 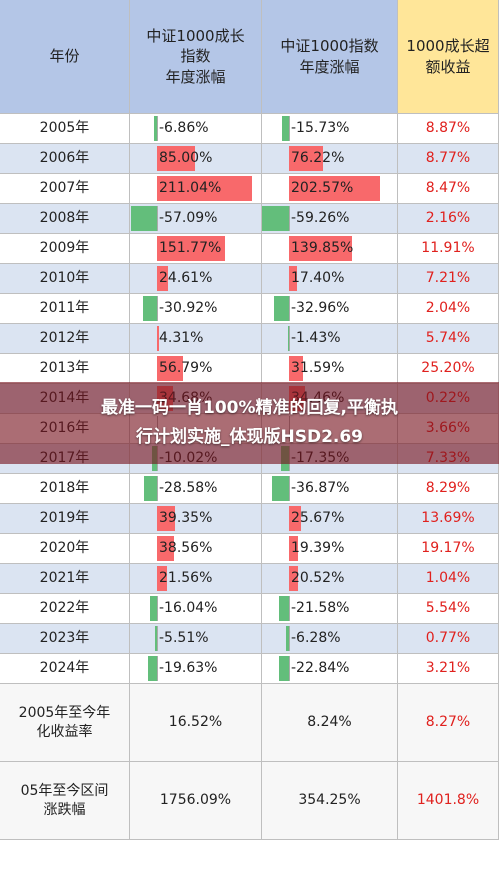 What do you see at coordinates (186, 518) in the screenshot?
I see `return-value: 39.35%` at bounding box center [186, 518].